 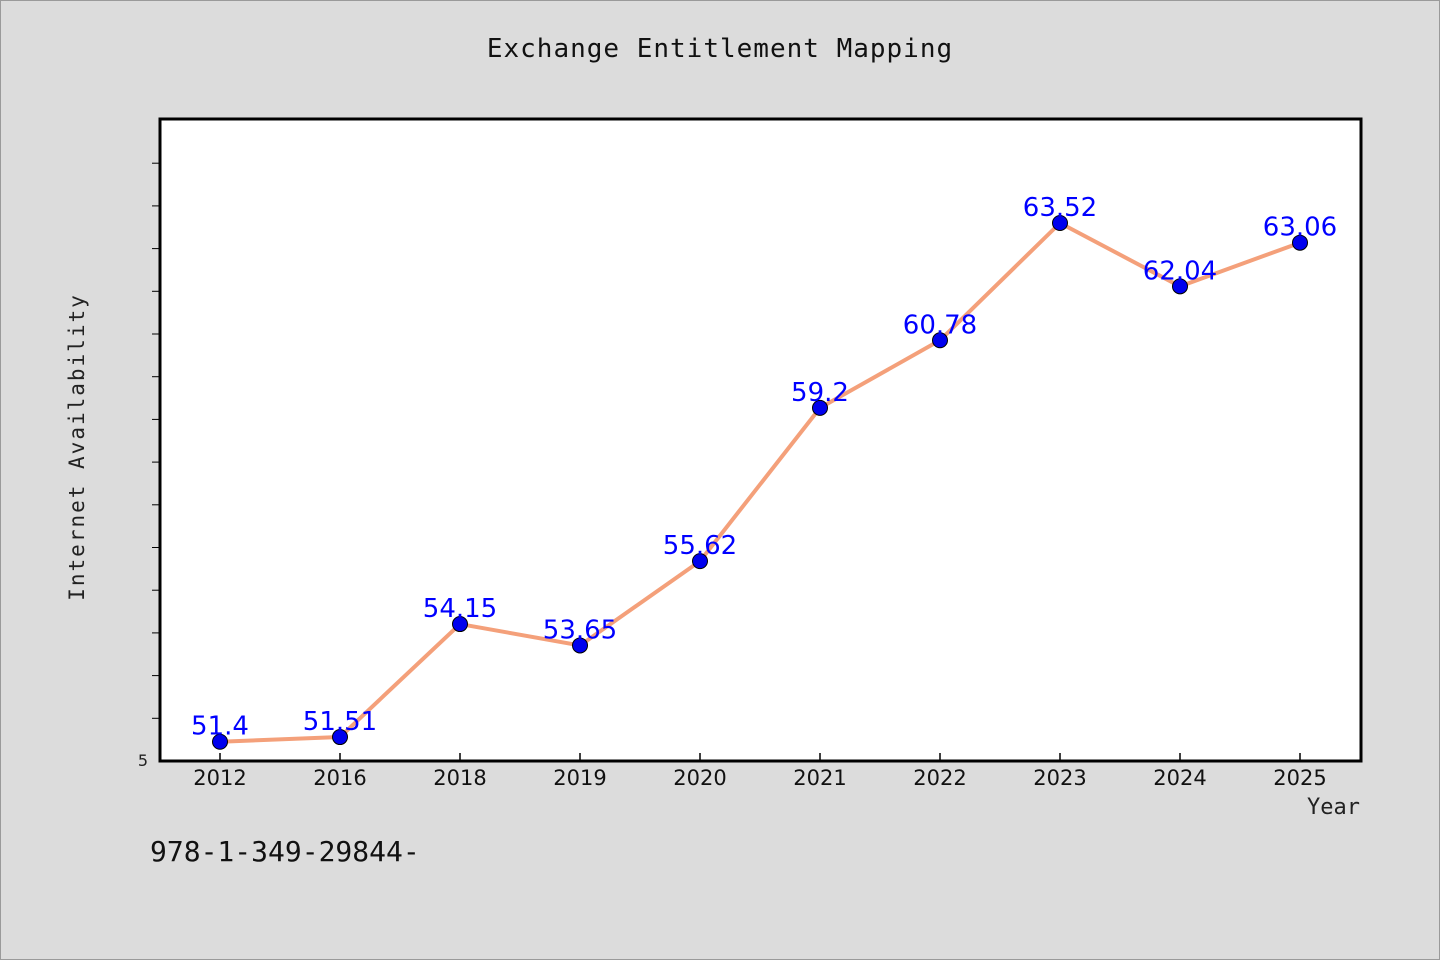 What do you see at coordinates (820, 393) in the screenshot?
I see `data-label: 59.2` at bounding box center [820, 393].